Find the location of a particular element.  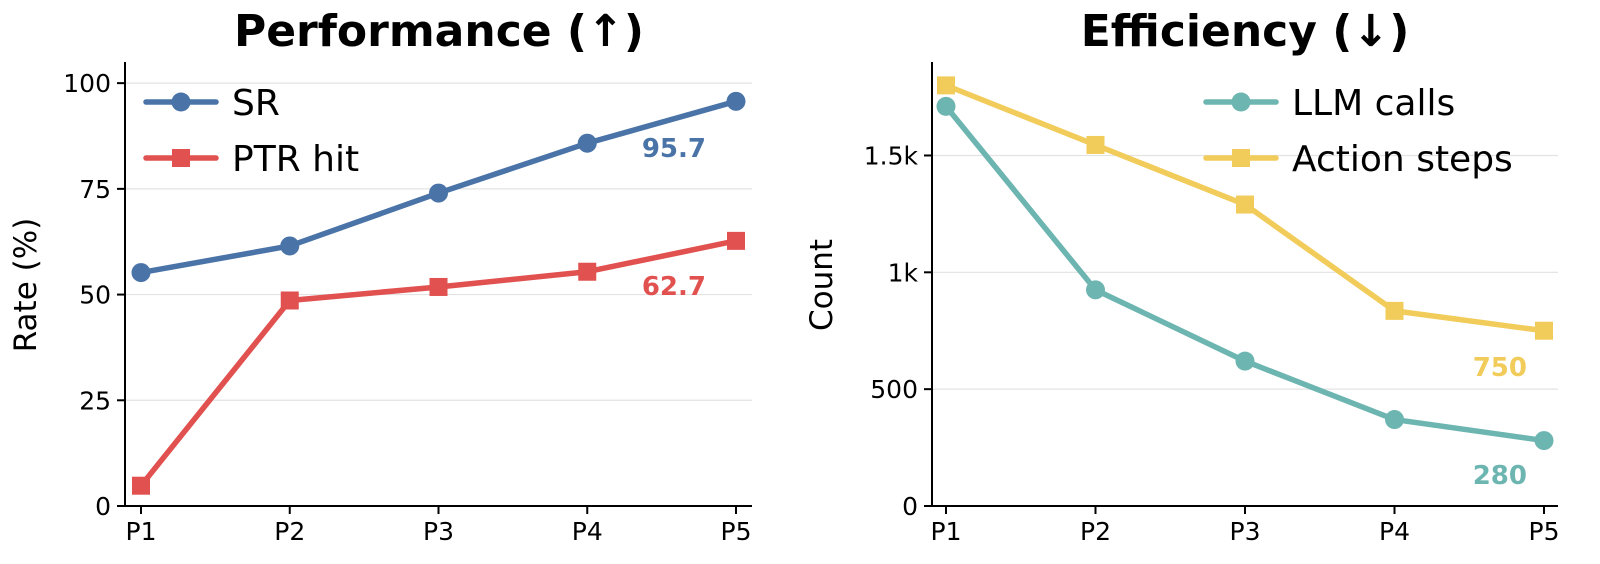

performance-xtick-label: P2 is located at coordinates (289, 531).